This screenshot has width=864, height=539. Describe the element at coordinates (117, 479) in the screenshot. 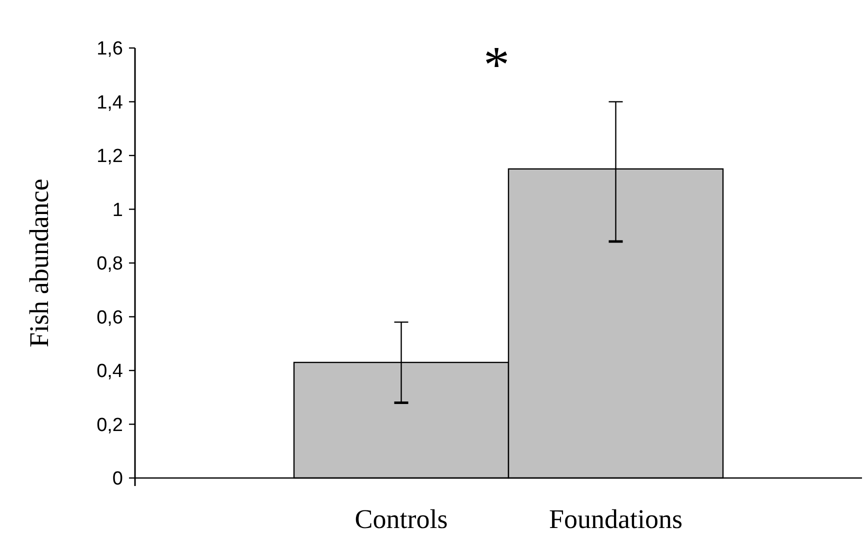

I see `y-tick-label: 0` at that location.